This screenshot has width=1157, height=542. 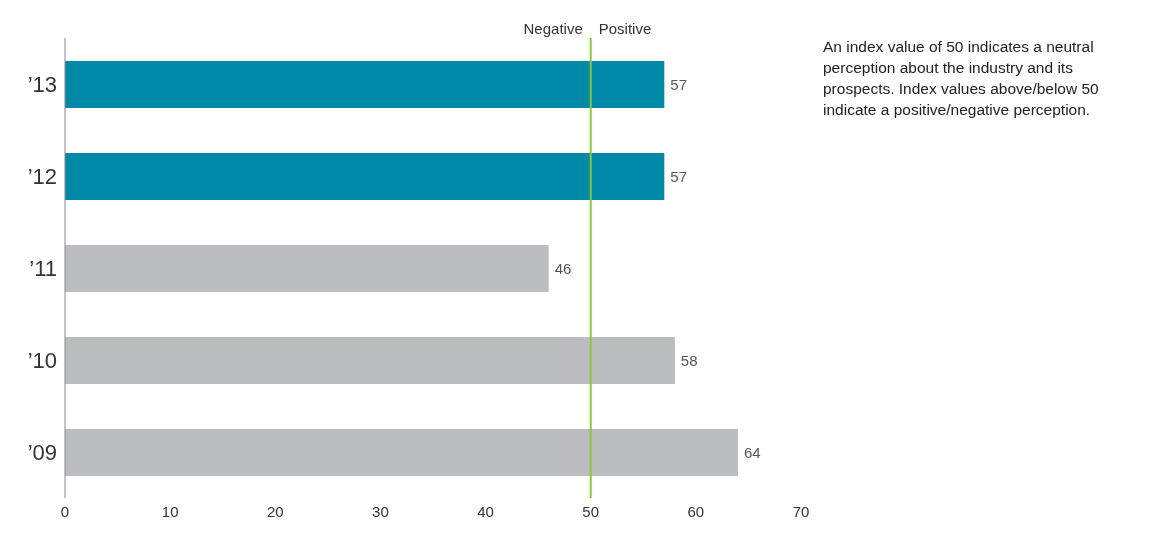 I want to click on y-tick-label: ’11, so click(x=43, y=268).